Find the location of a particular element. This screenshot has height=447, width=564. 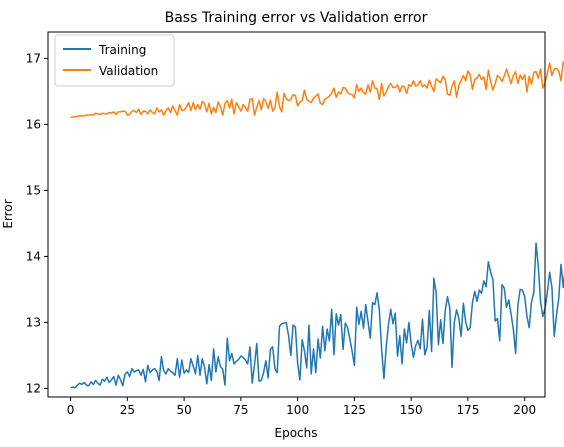

x-tick-label: 75 is located at coordinates (240, 410).